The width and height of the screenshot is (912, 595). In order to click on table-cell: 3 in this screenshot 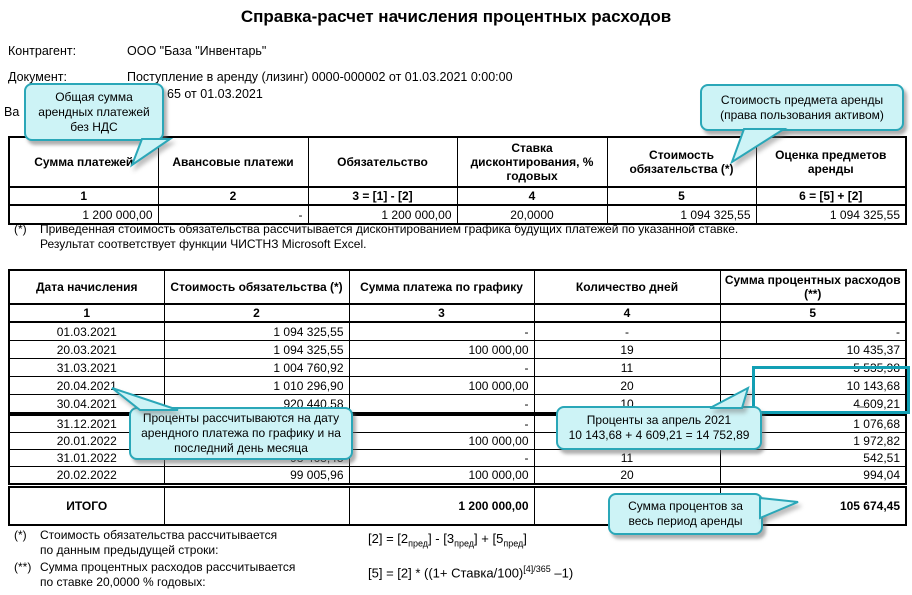, I will do `click(441, 313)`.